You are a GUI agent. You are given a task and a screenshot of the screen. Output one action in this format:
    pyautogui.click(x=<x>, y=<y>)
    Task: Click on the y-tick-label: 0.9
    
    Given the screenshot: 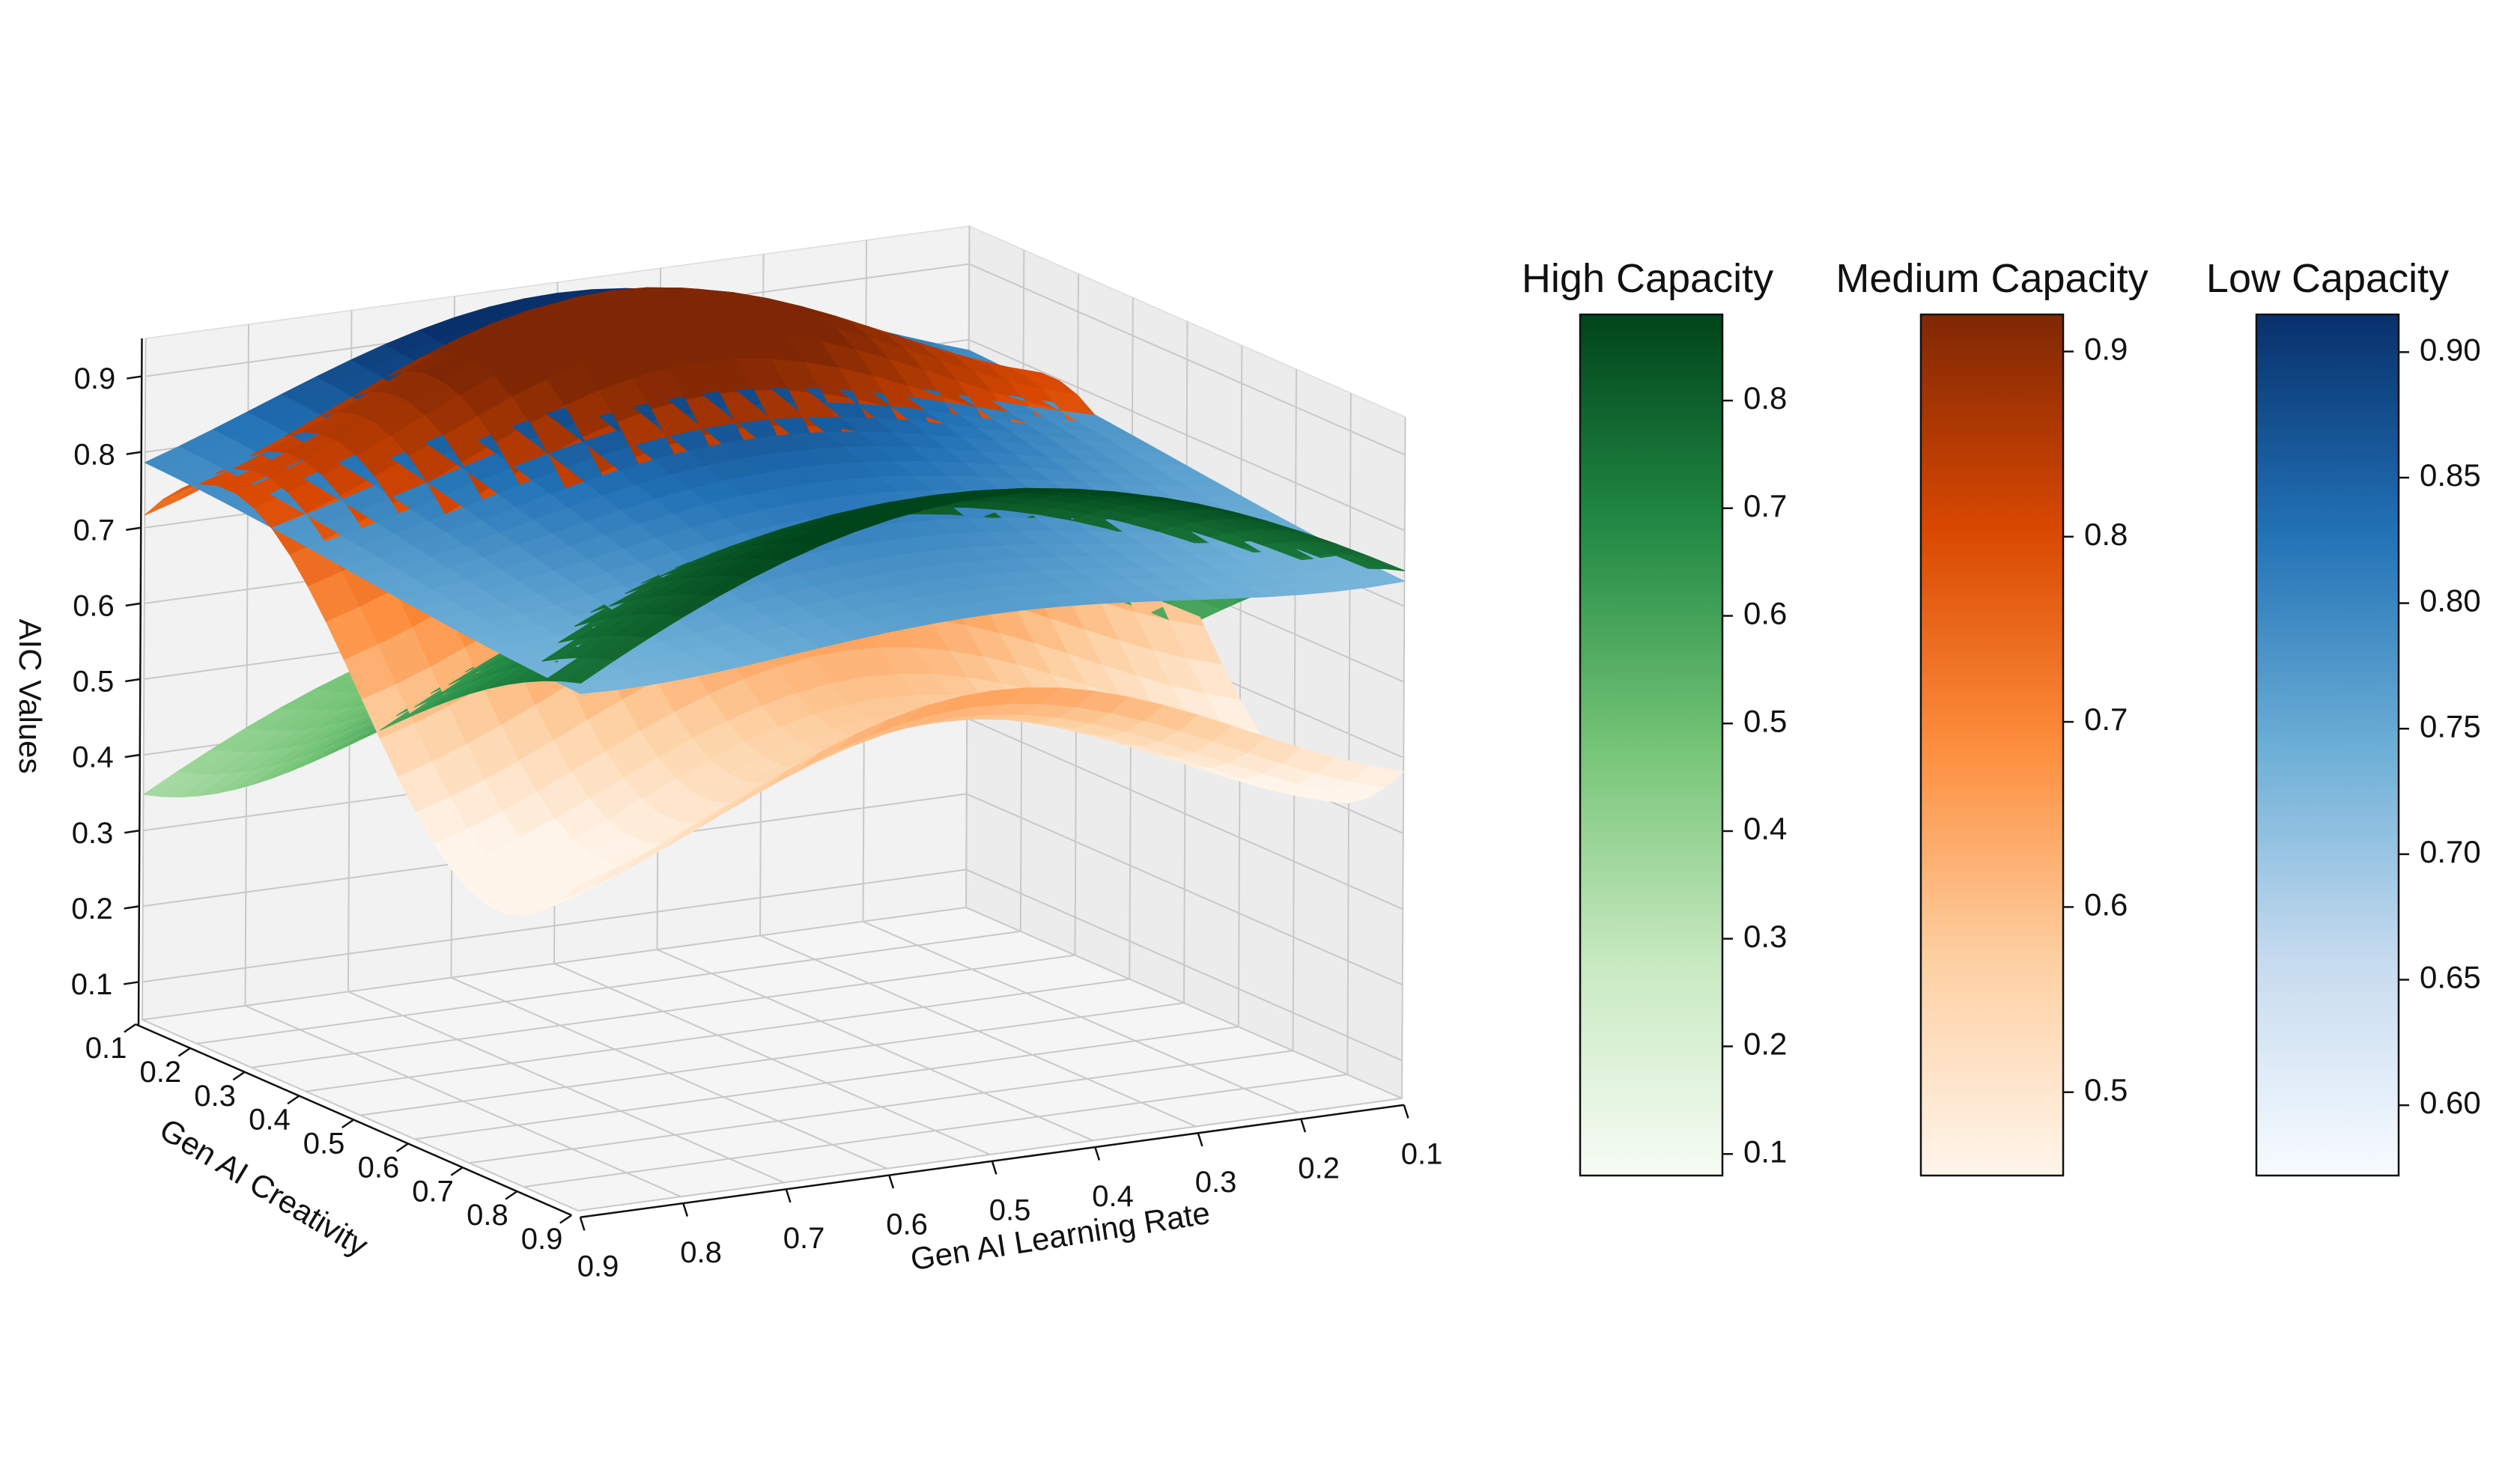 What is the action you would take?
    pyautogui.click(x=542, y=1239)
    